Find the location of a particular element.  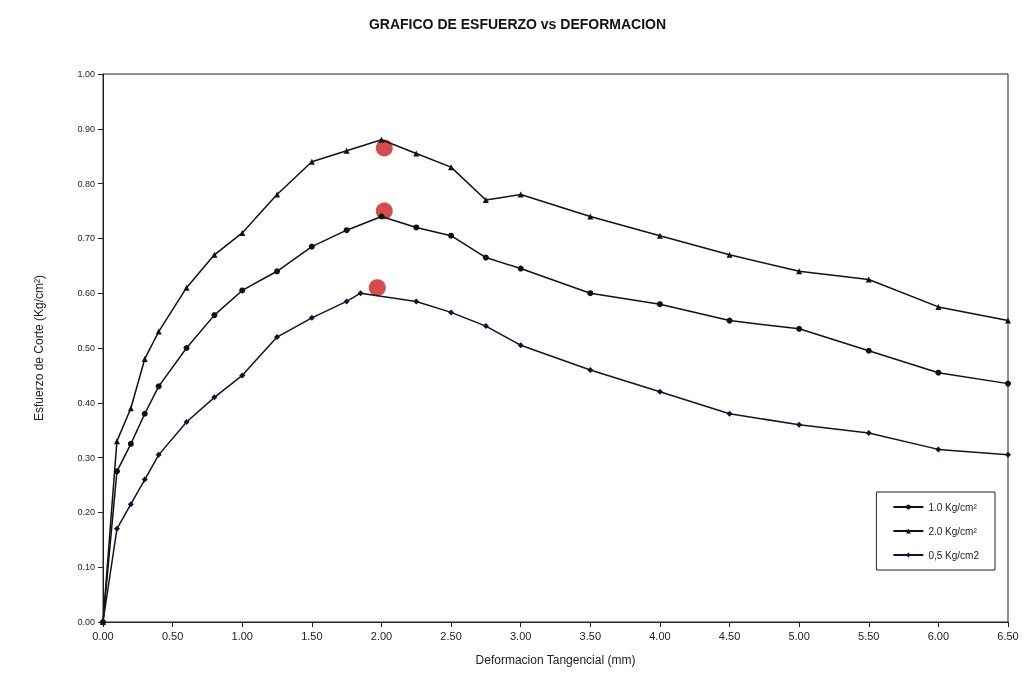

x-tick-label: 1.00 is located at coordinates (242, 635).